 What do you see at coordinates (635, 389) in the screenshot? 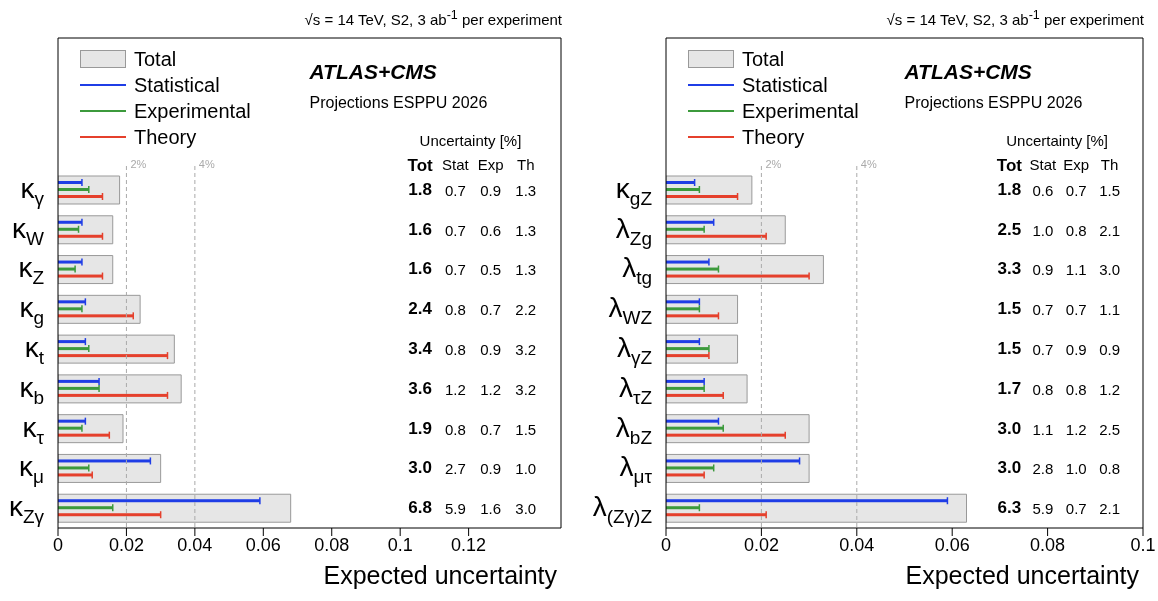
I see `y-tick-label: λ$_{τZ}$` at bounding box center [635, 389].